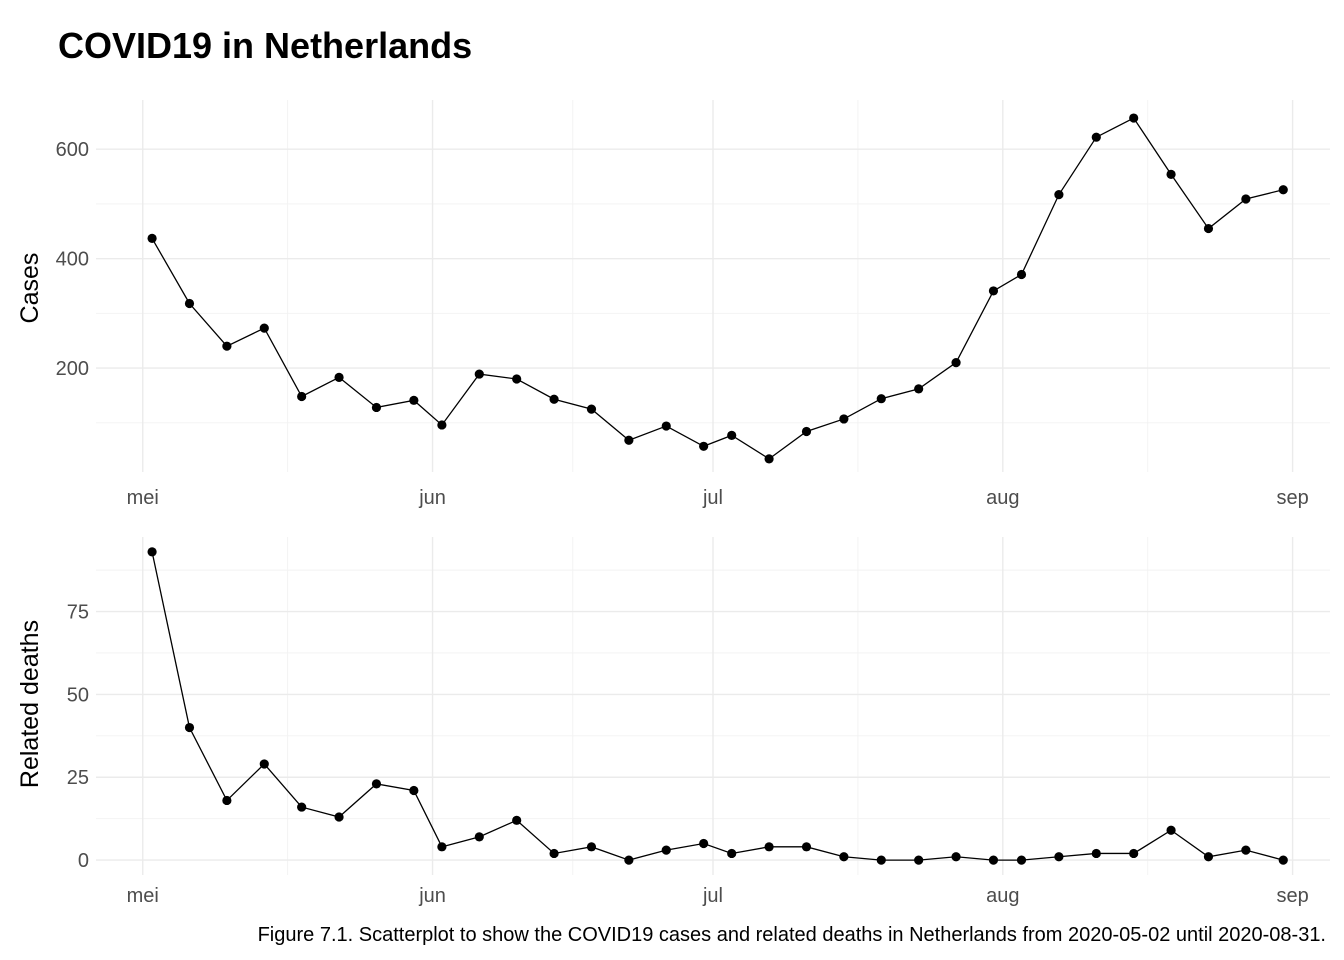 The width and height of the screenshot is (1344, 960). Describe the element at coordinates (78, 778) in the screenshot. I see `y-tick-label: 25` at that location.